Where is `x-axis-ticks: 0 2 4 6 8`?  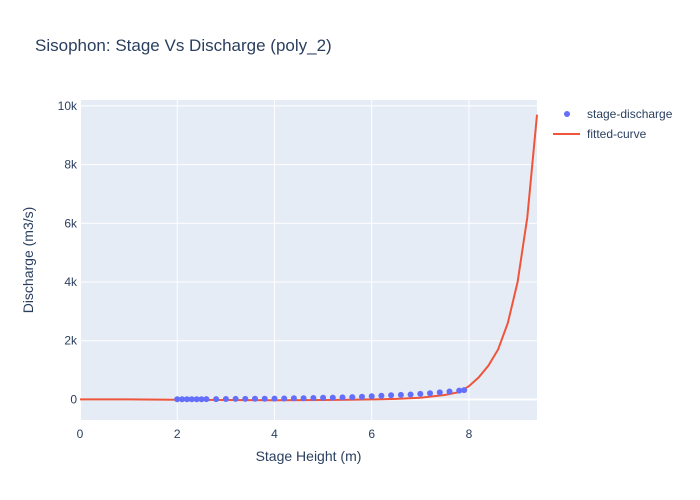 x-axis-ticks: 0 2 4 6 8 is located at coordinates (275, 434).